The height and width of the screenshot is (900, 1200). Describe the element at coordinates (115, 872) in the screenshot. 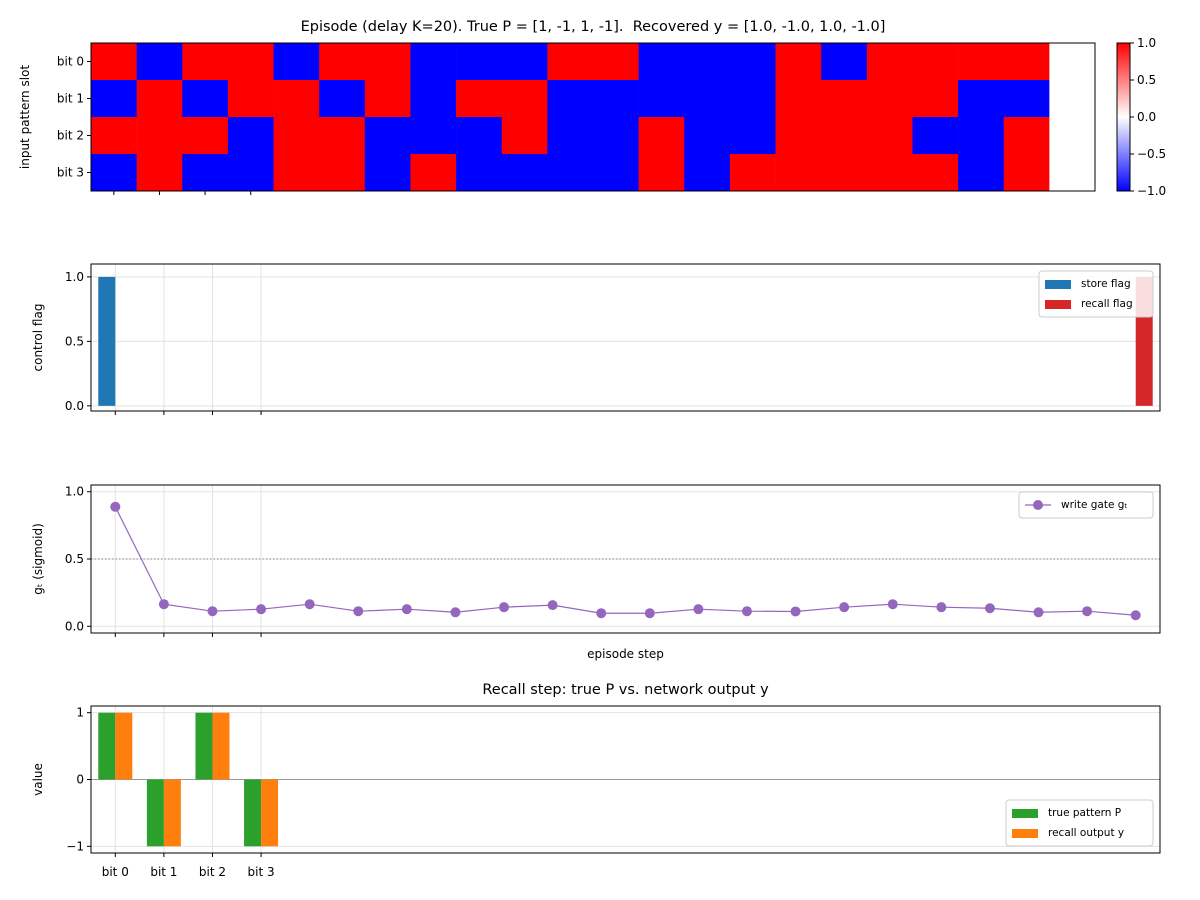

I see `x-tick-label: bit 0` at that location.